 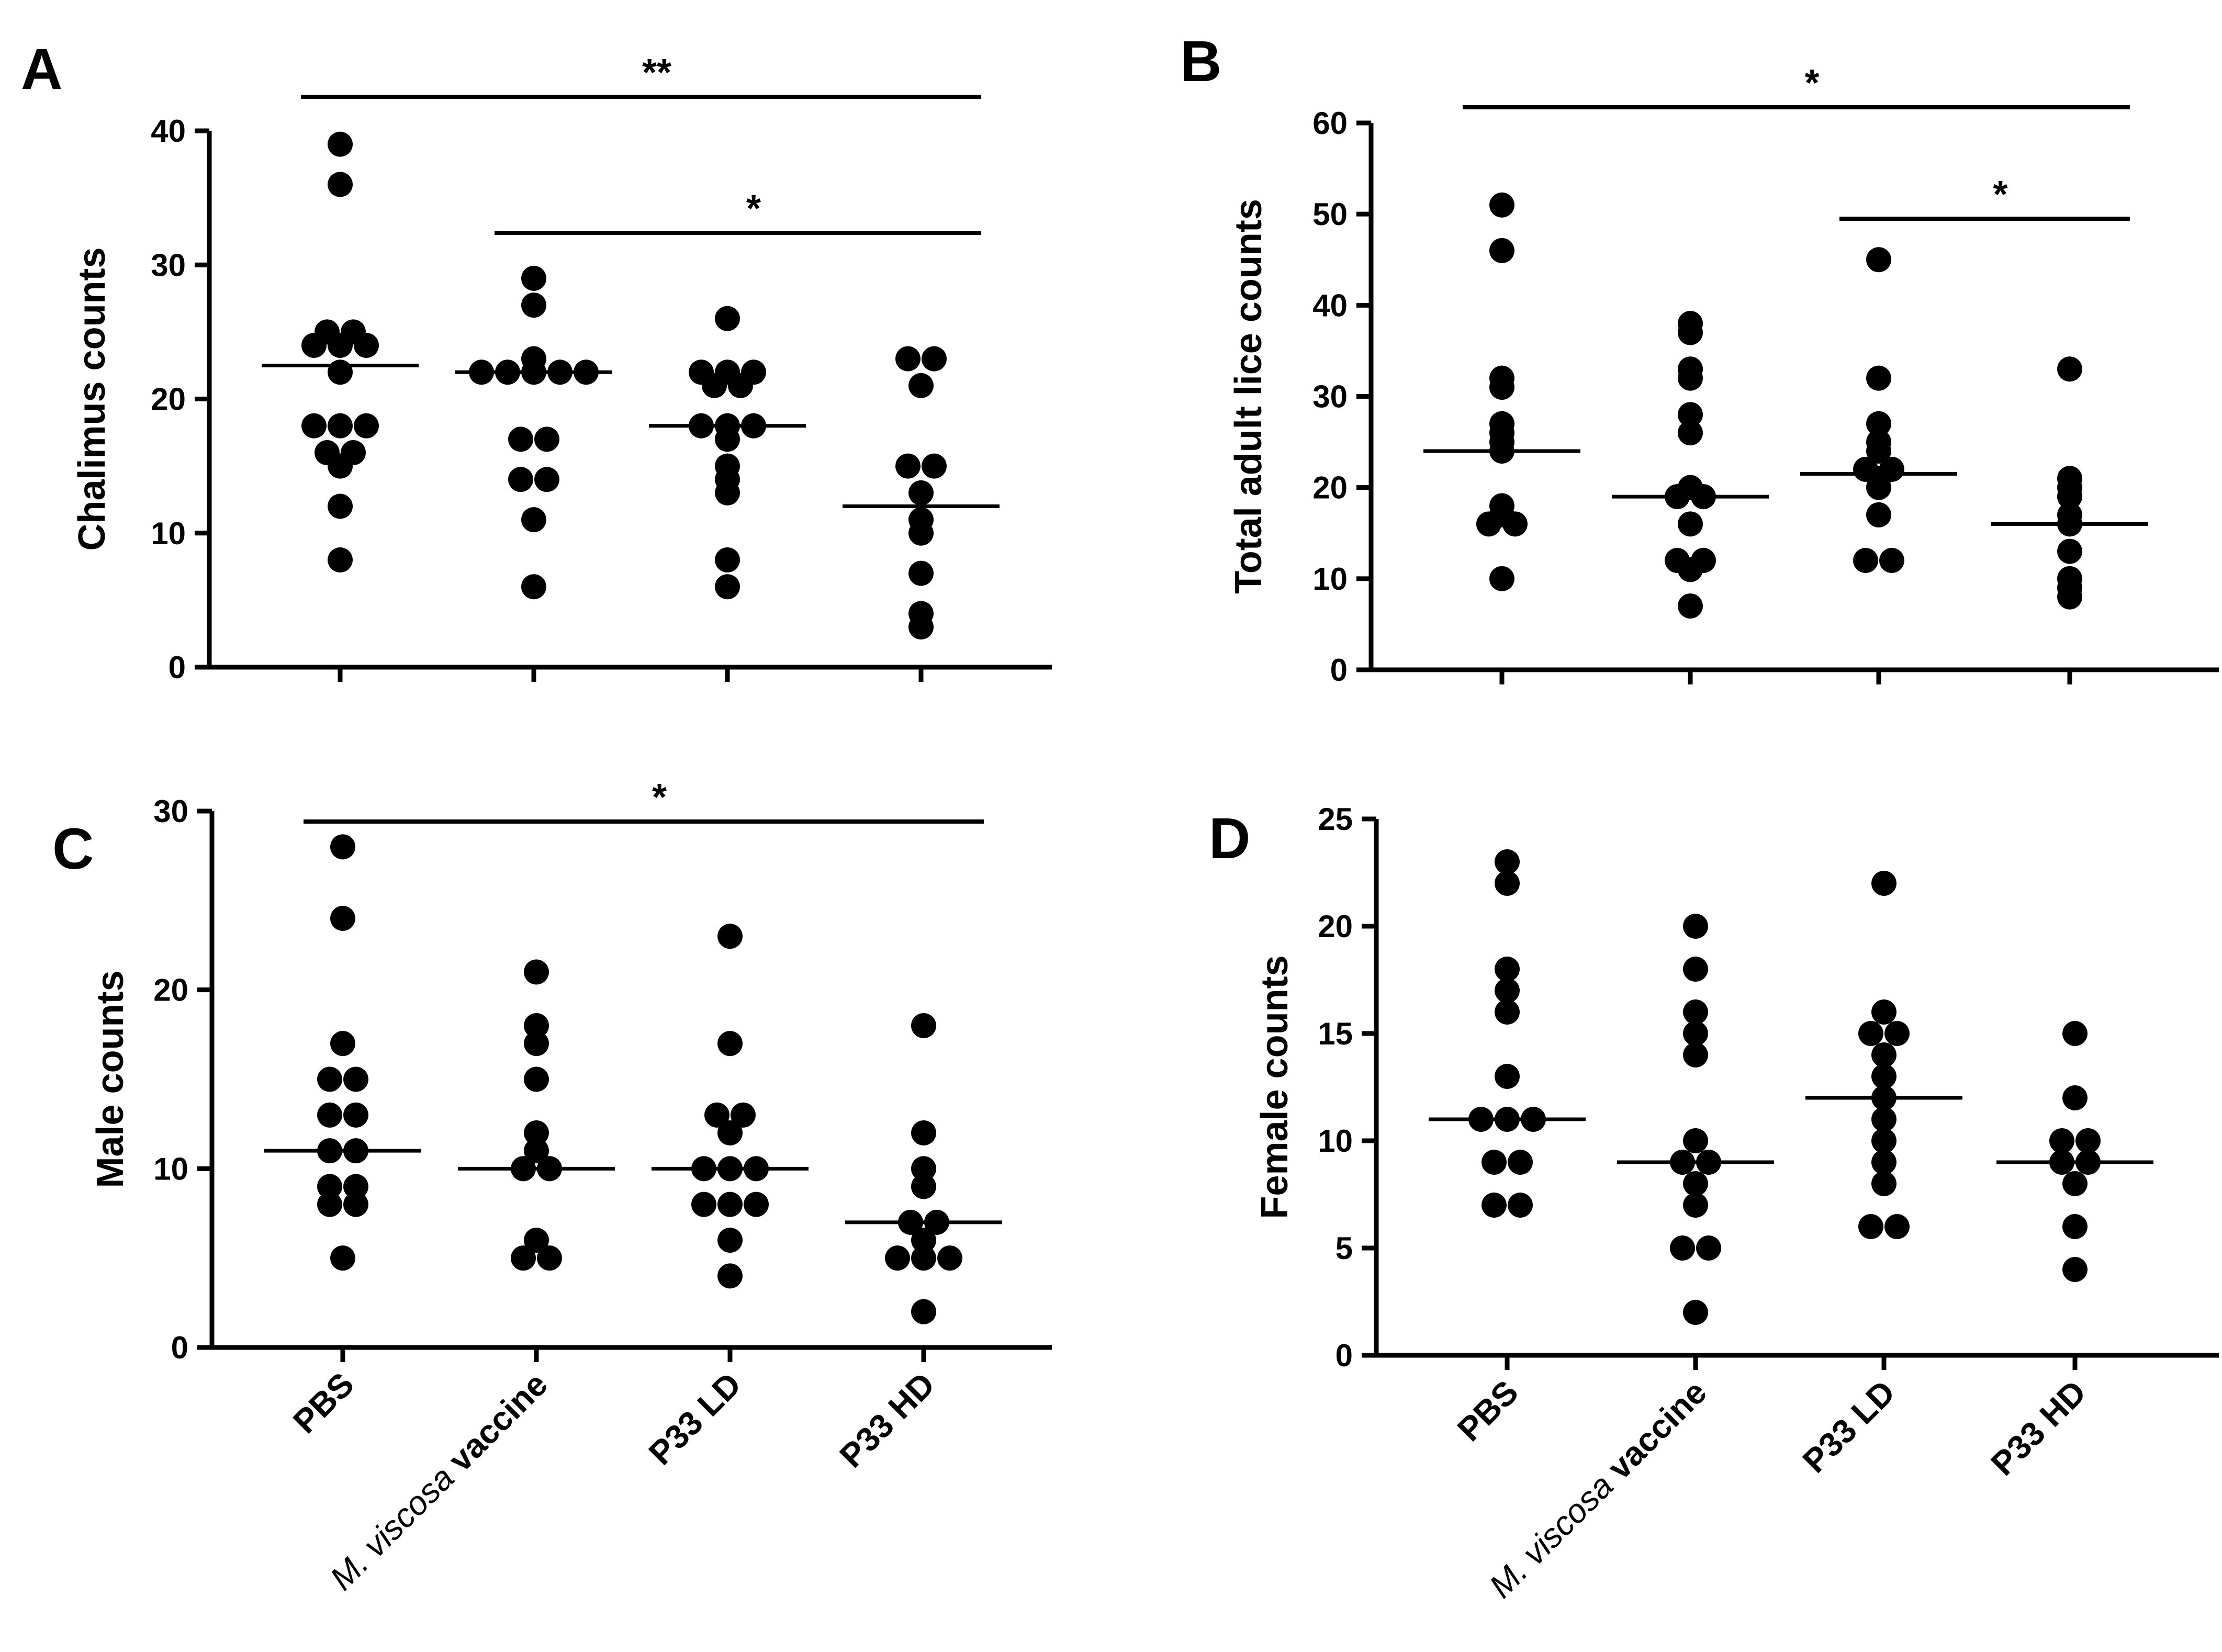 I want to click on y-tick-label: 5, so click(x=1344, y=1249).